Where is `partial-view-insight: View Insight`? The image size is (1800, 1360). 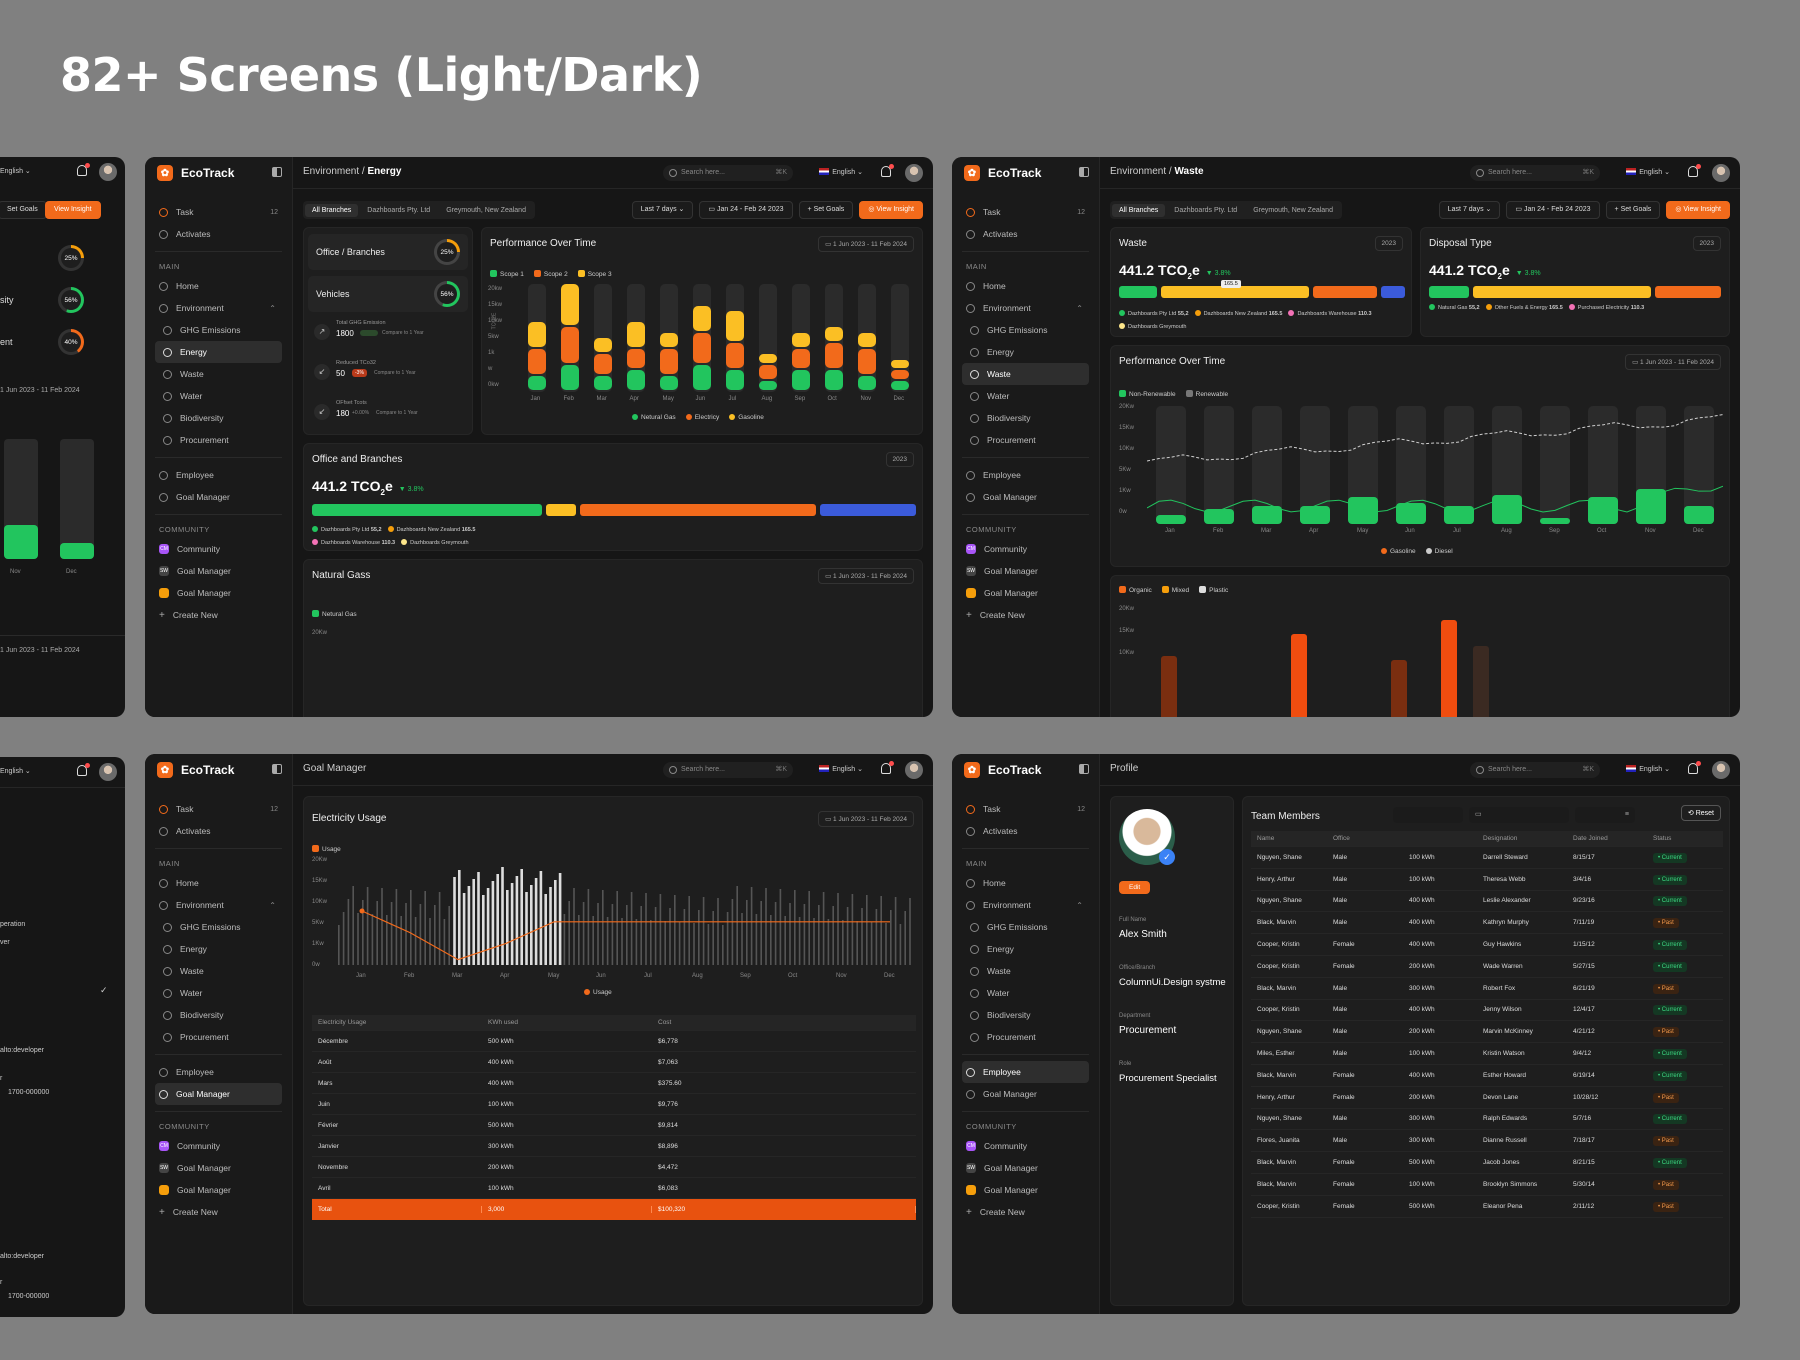 partial-view-insight: View Insight is located at coordinates (73, 210).